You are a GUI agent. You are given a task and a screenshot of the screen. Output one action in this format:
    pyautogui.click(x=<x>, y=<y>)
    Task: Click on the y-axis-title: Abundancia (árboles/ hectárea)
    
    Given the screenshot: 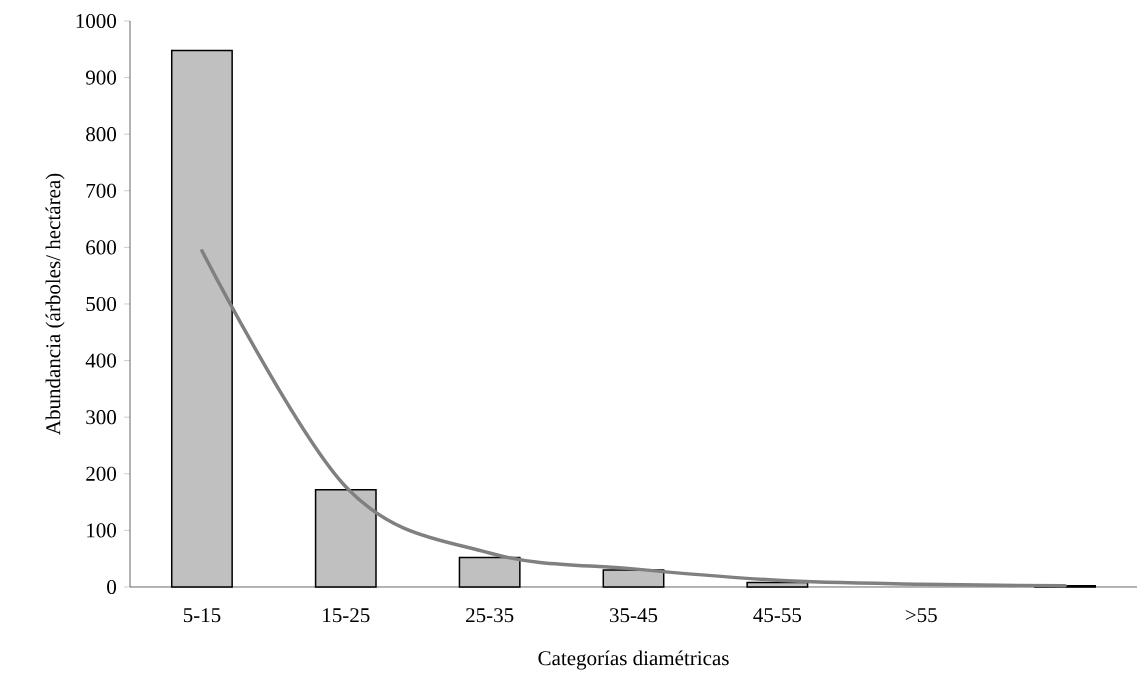 What is the action you would take?
    pyautogui.click(x=55, y=304)
    